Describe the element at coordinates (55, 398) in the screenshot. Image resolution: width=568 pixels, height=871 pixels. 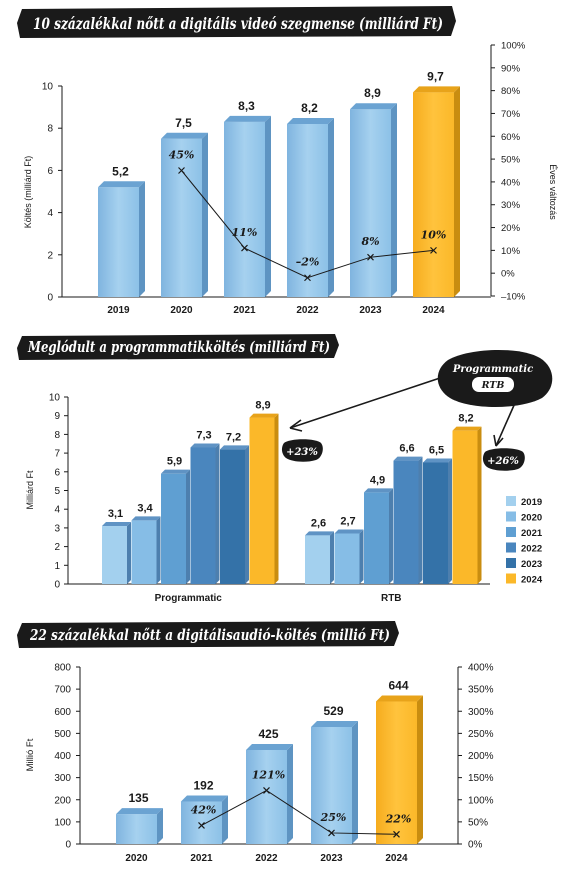
I see `chart-2-ytick-label: 10` at that location.